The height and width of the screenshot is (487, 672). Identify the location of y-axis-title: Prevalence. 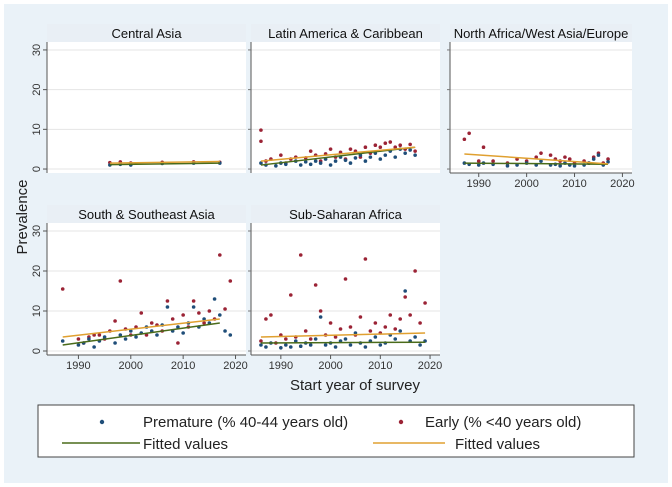
(22, 216).